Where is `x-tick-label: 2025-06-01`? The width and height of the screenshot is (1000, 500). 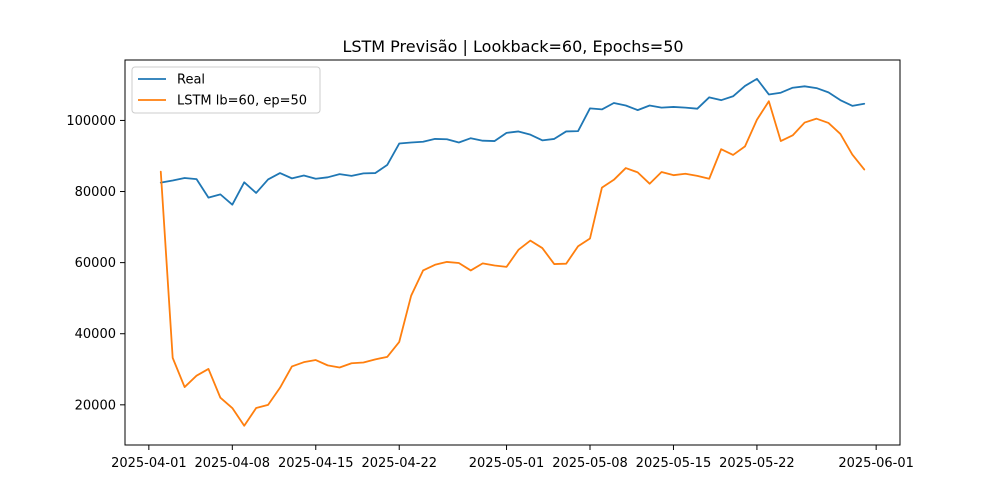
x-tick-label: 2025-06-01 is located at coordinates (876, 463).